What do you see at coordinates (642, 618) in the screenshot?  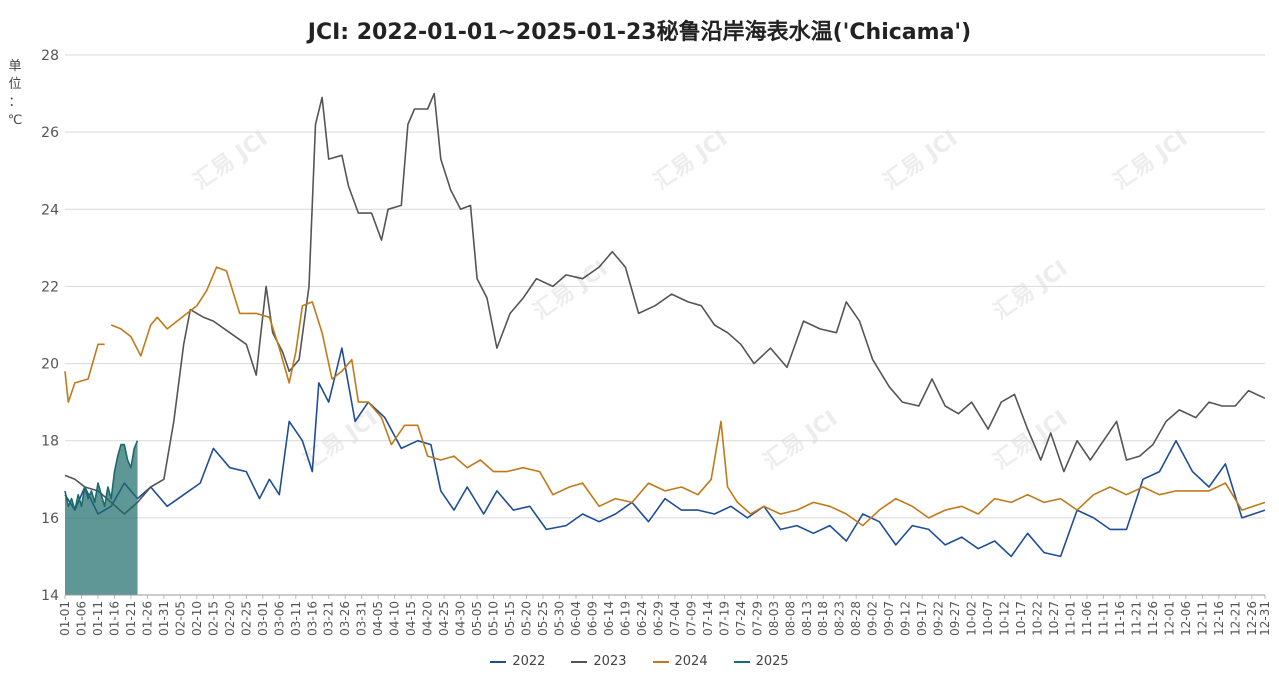 I see `x-tick-label: 06-24` at bounding box center [642, 618].